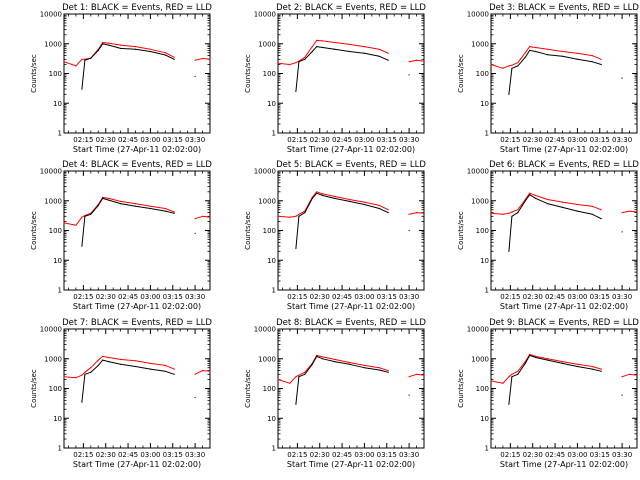 This screenshot has width=640, height=480. I want to click on x-tick-label: 03:30, so click(622, 297).